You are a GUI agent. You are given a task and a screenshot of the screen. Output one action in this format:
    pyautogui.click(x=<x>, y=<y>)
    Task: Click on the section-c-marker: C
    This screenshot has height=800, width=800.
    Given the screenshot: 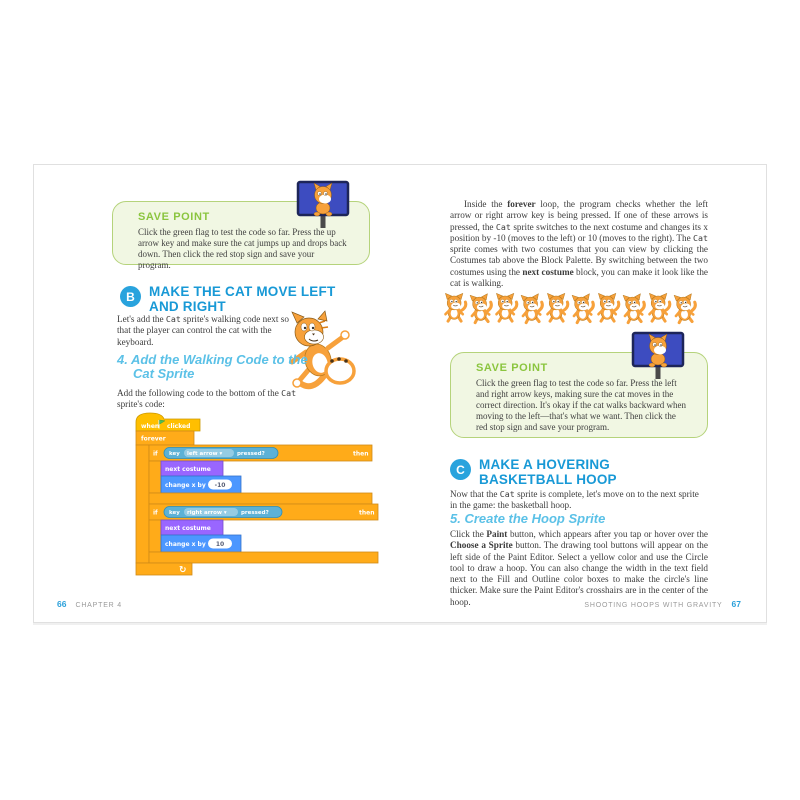 What is the action you would take?
    pyautogui.click(x=460, y=469)
    